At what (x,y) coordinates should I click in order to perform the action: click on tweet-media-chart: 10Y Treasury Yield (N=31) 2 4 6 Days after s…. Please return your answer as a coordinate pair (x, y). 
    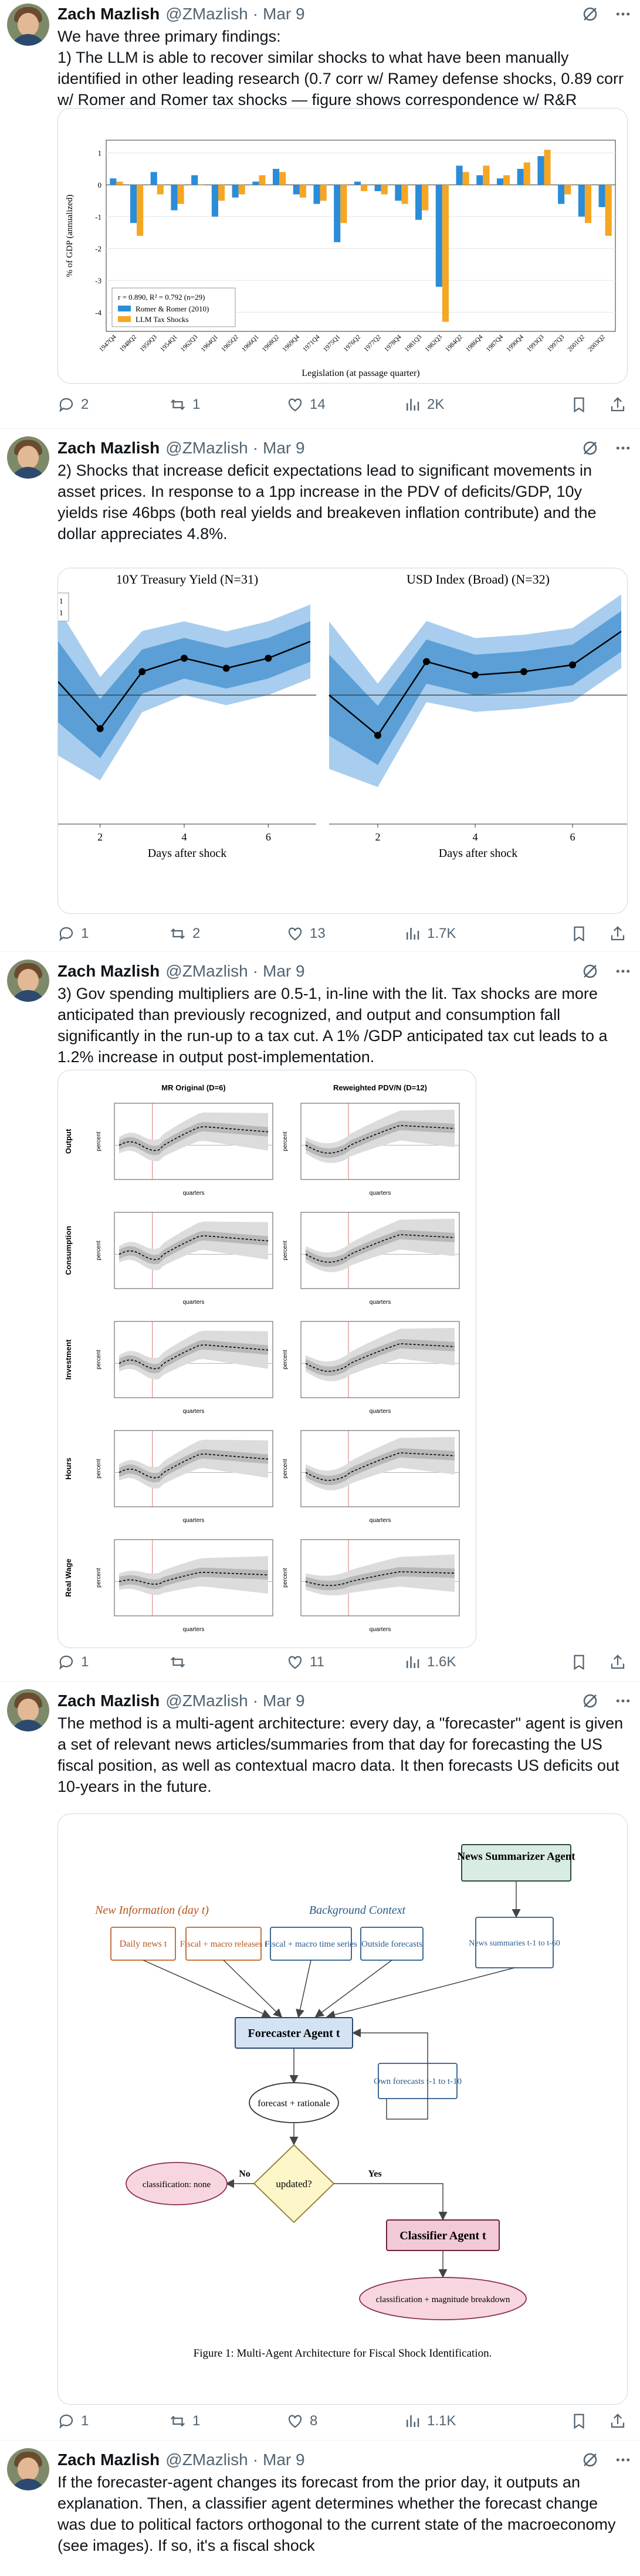
    Looking at the image, I should click on (342, 741).